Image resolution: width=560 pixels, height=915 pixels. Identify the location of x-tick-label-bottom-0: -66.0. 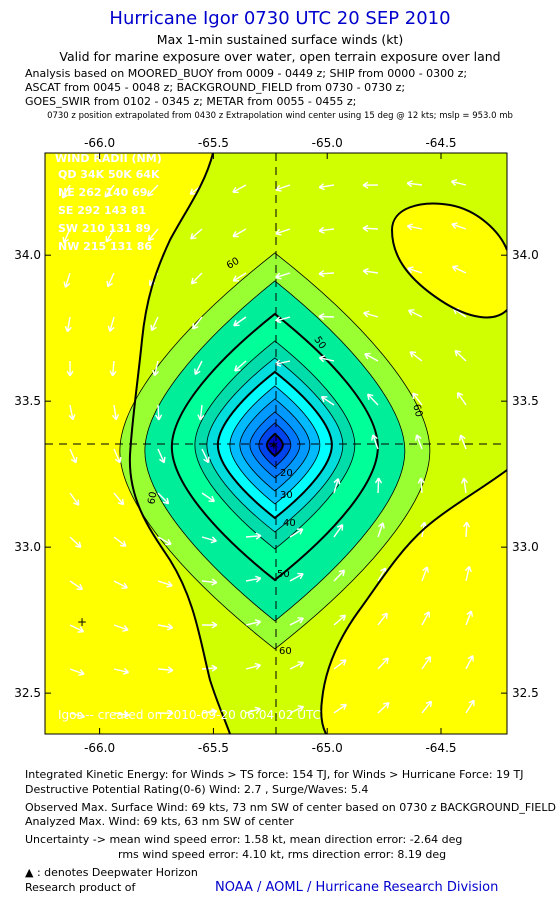
(99, 748).